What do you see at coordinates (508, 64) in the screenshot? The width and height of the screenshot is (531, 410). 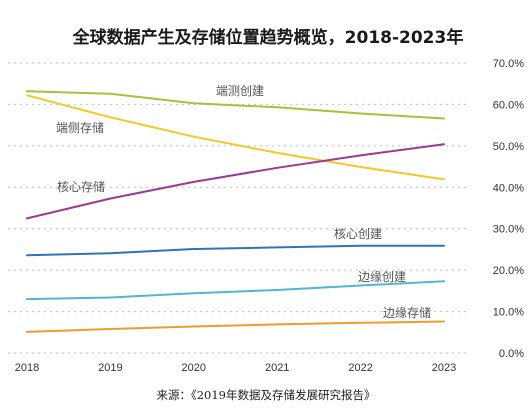 I see `y-tick-label: 70.0%` at bounding box center [508, 64].